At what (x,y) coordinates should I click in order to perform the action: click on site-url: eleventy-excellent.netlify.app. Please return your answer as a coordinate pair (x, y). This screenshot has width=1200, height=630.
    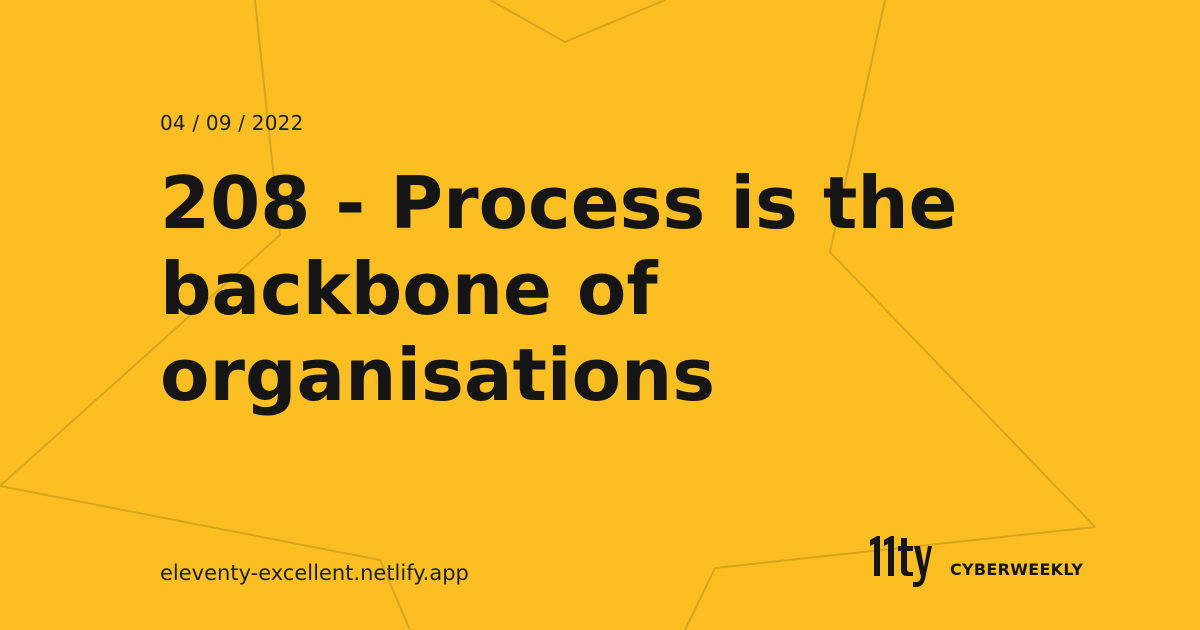
    Looking at the image, I should click on (314, 573).